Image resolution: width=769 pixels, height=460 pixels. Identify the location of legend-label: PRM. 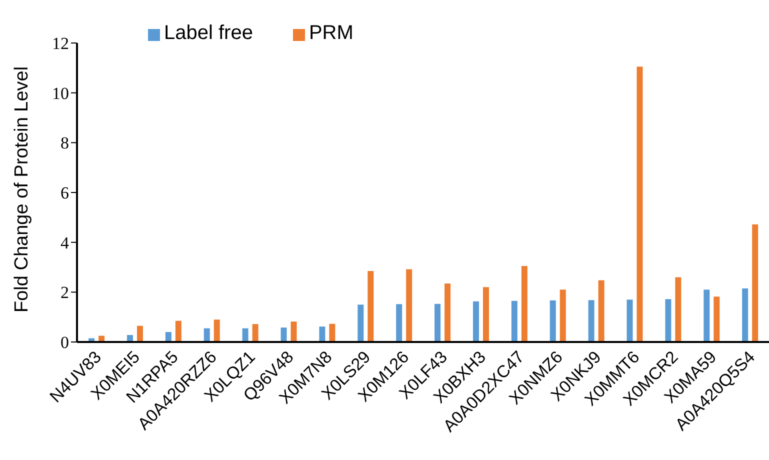
(331, 33).